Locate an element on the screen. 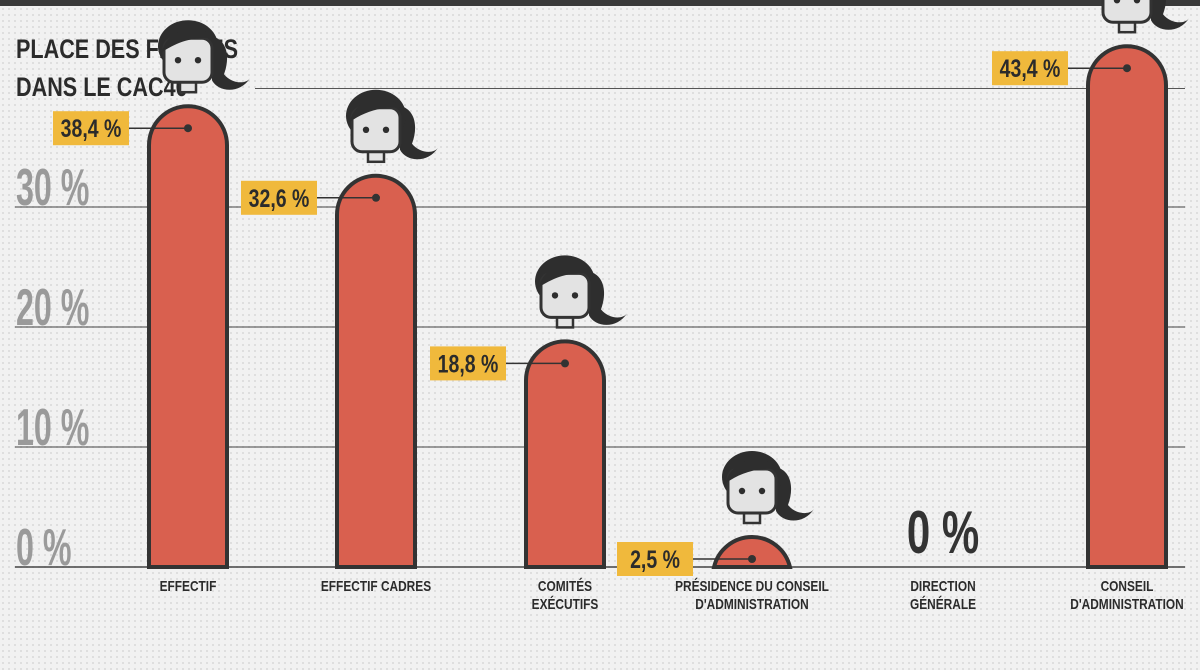 Image resolution: width=1200 pixels, height=670 pixels. value-label: 32,6 % is located at coordinates (279, 198).